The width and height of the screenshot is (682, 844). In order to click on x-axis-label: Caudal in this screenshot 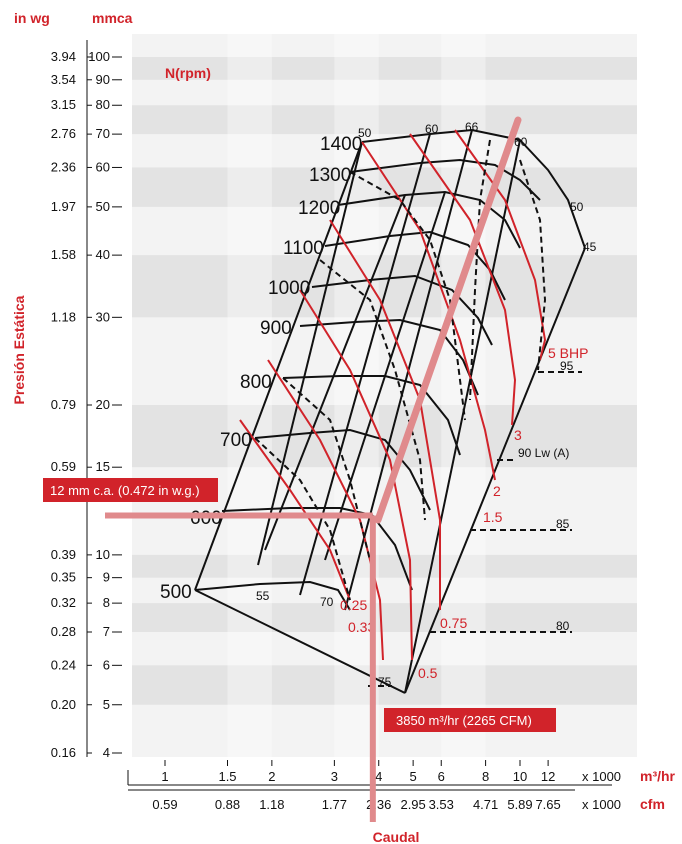, I will do `click(396, 836)`.